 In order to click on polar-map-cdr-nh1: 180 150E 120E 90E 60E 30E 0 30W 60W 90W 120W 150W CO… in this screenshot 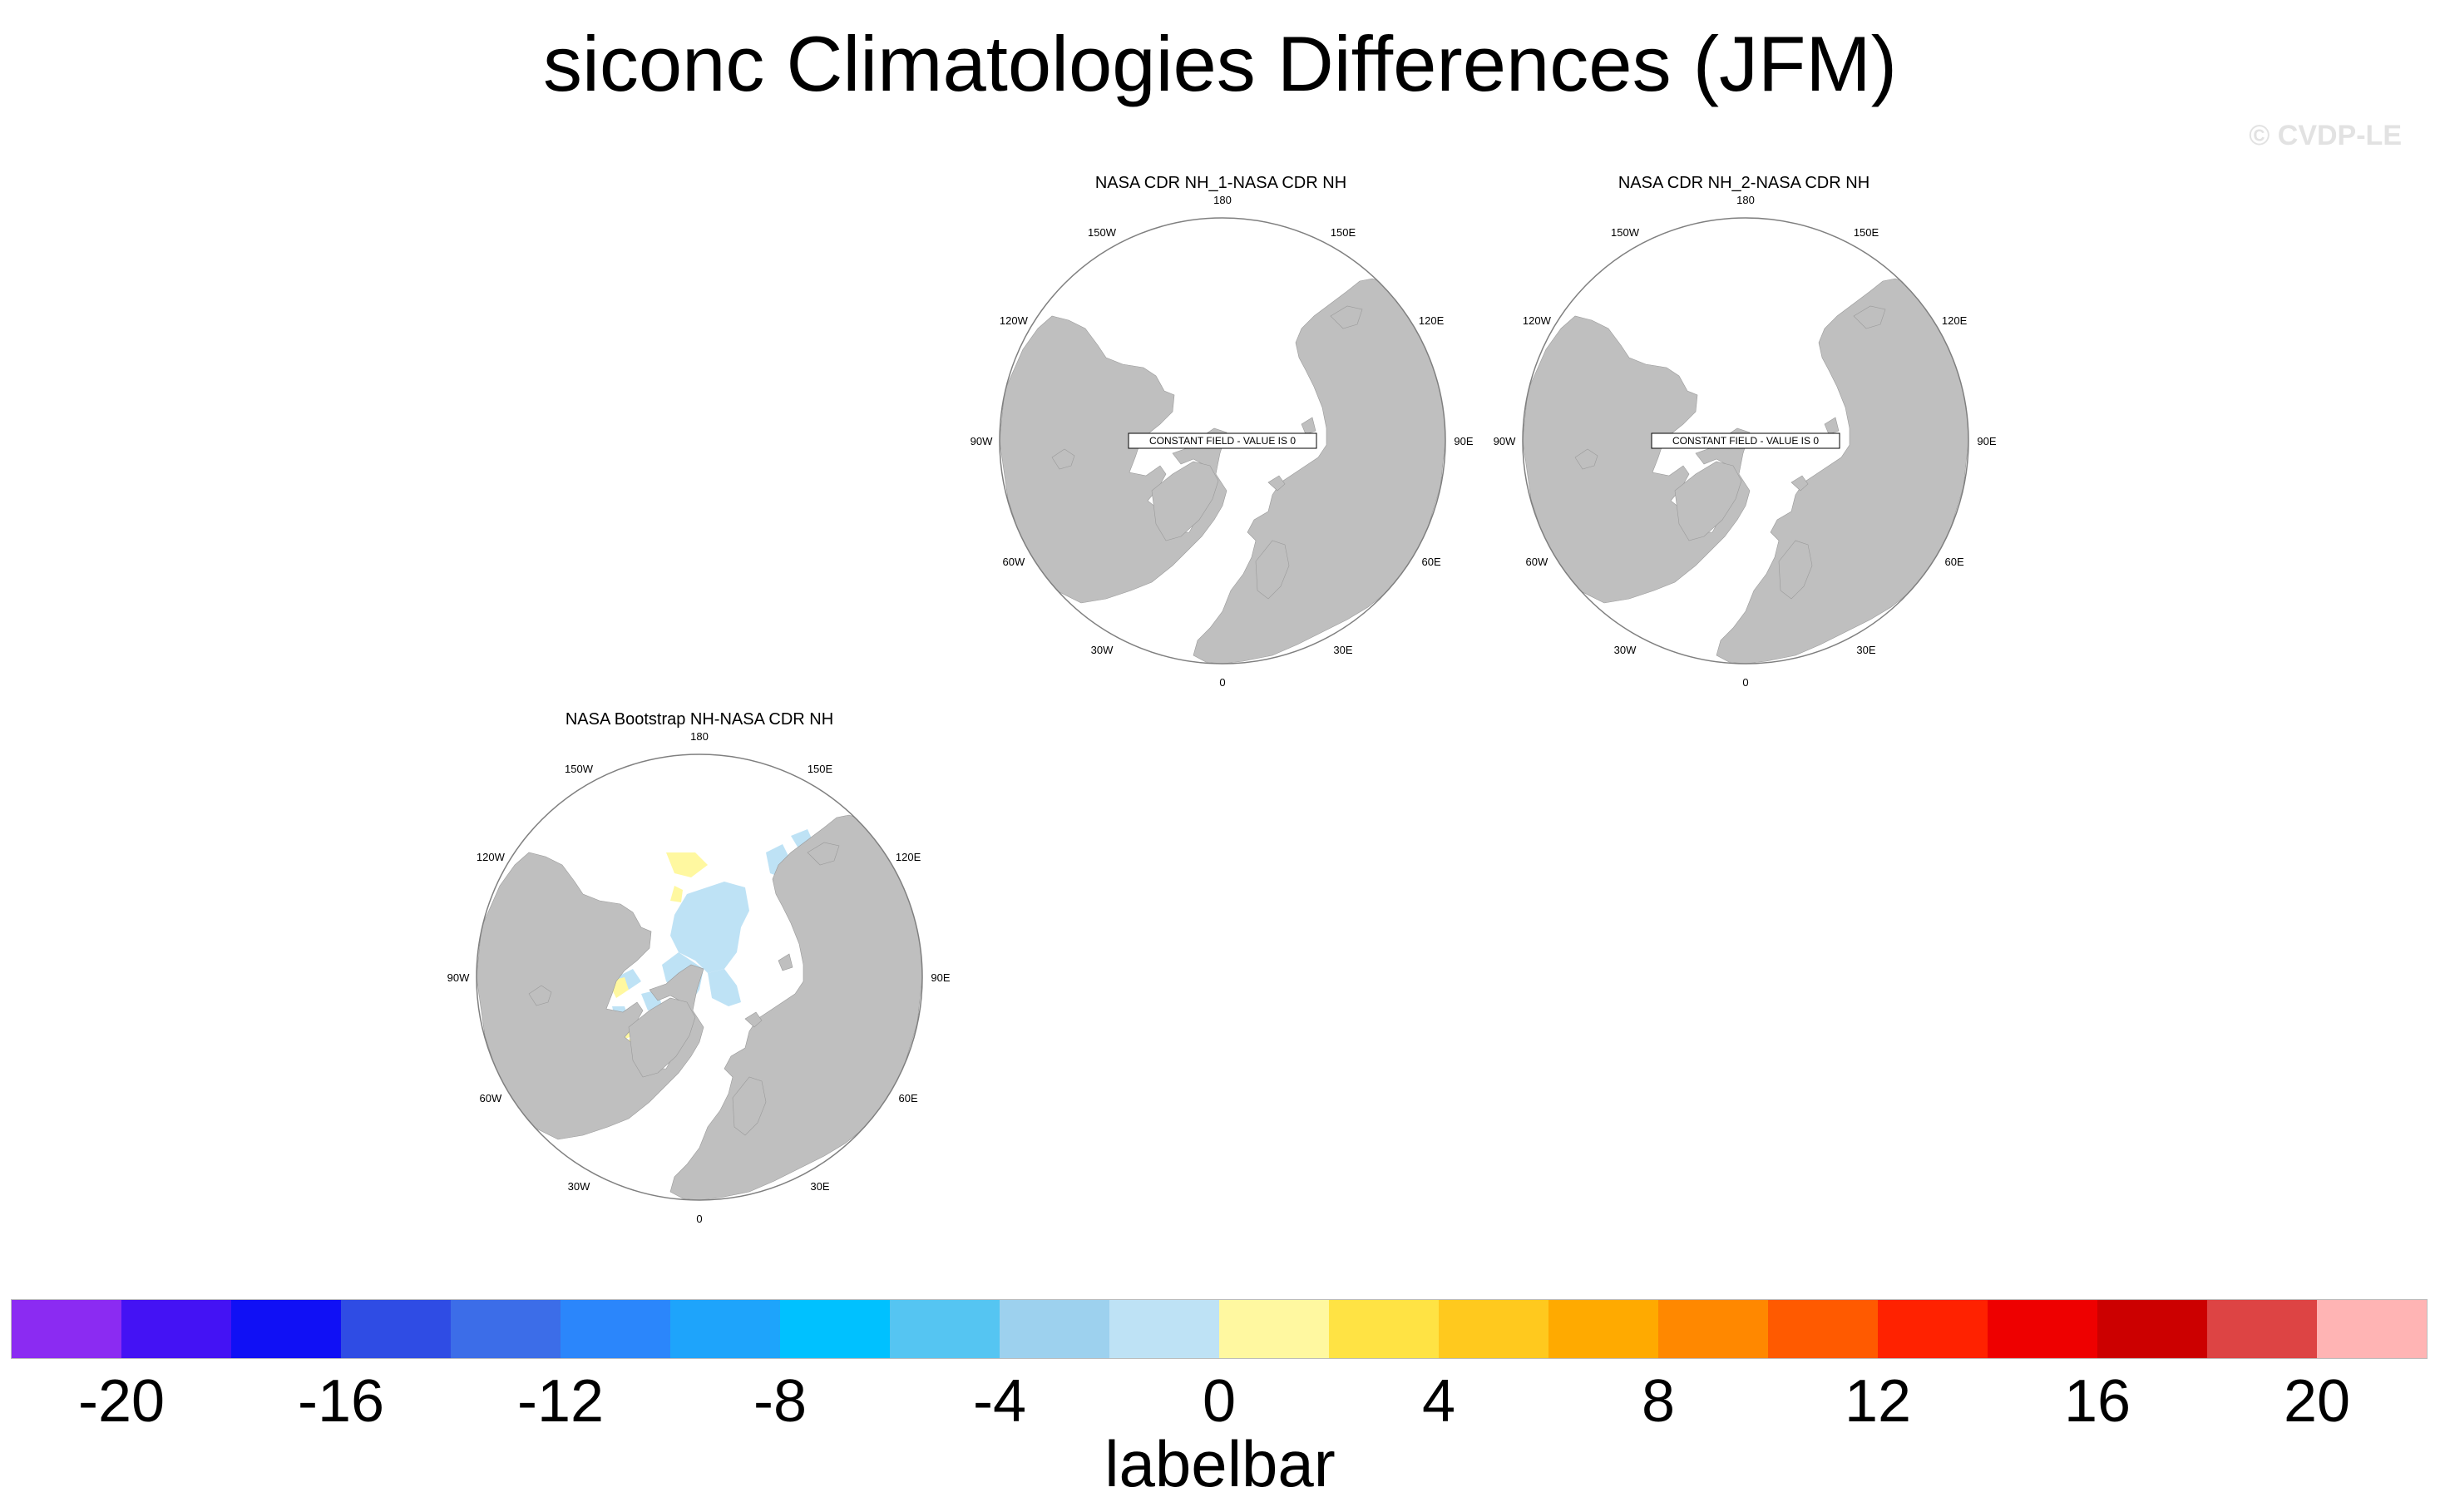, I will do `click(1222, 441)`.